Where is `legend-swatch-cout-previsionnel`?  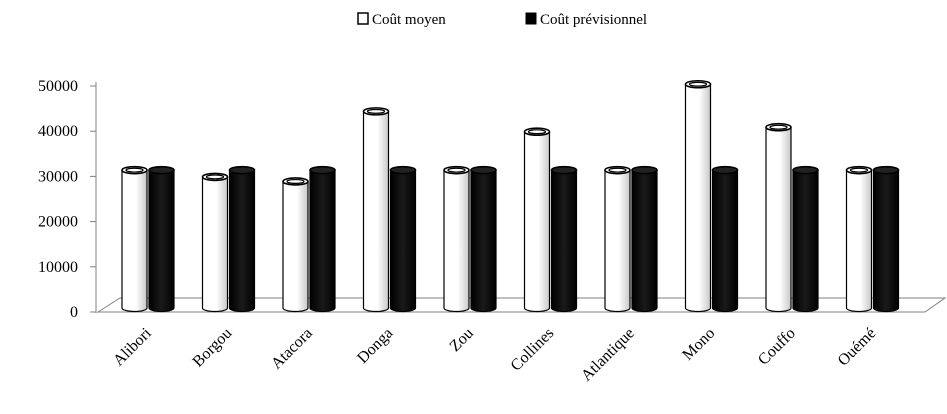 legend-swatch-cout-previsionnel is located at coordinates (531, 18).